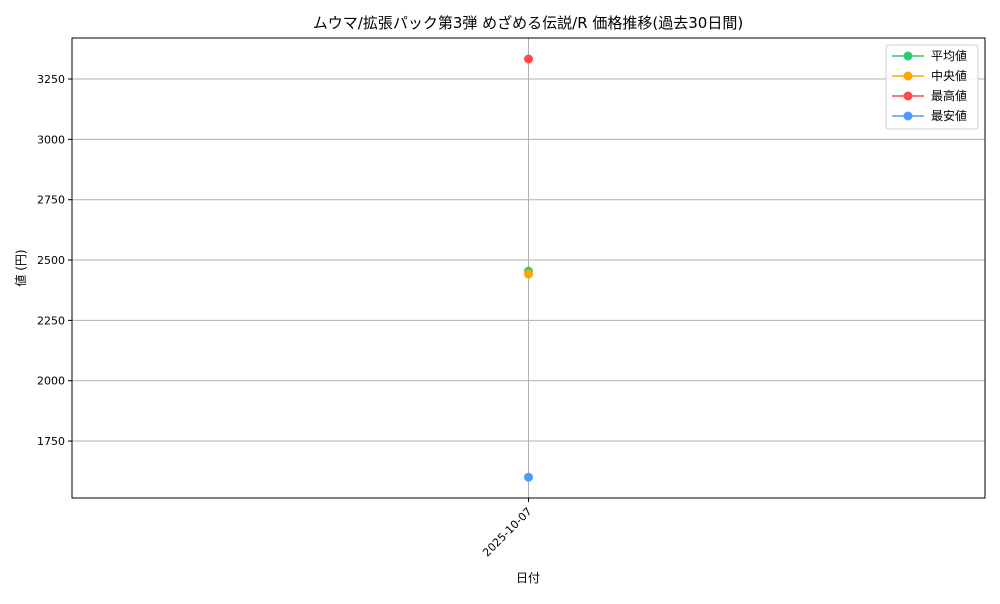 This screenshot has height=604, width=1000. I want to click on legend-label: 最高値, so click(949, 95).